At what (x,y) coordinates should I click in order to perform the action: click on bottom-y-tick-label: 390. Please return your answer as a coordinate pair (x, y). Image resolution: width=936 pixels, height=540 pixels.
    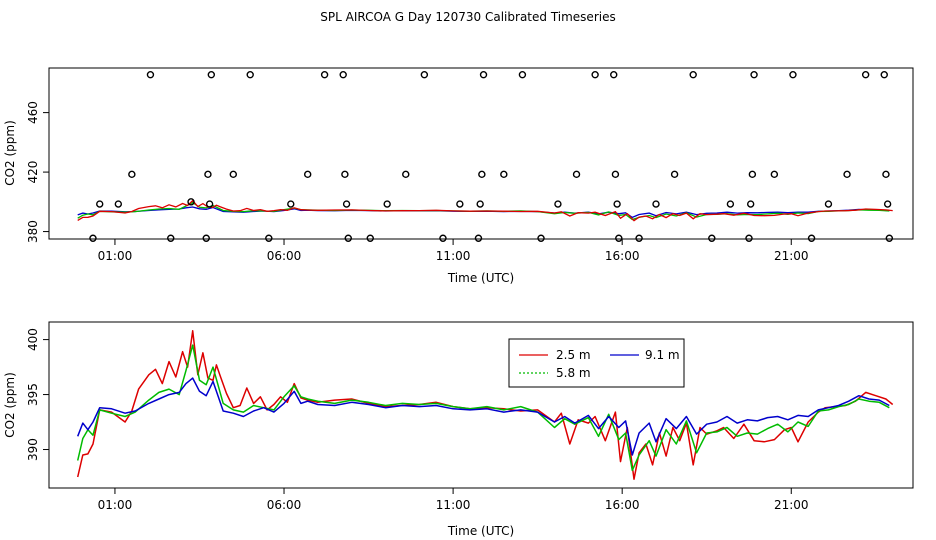
    Looking at the image, I should click on (33, 449).